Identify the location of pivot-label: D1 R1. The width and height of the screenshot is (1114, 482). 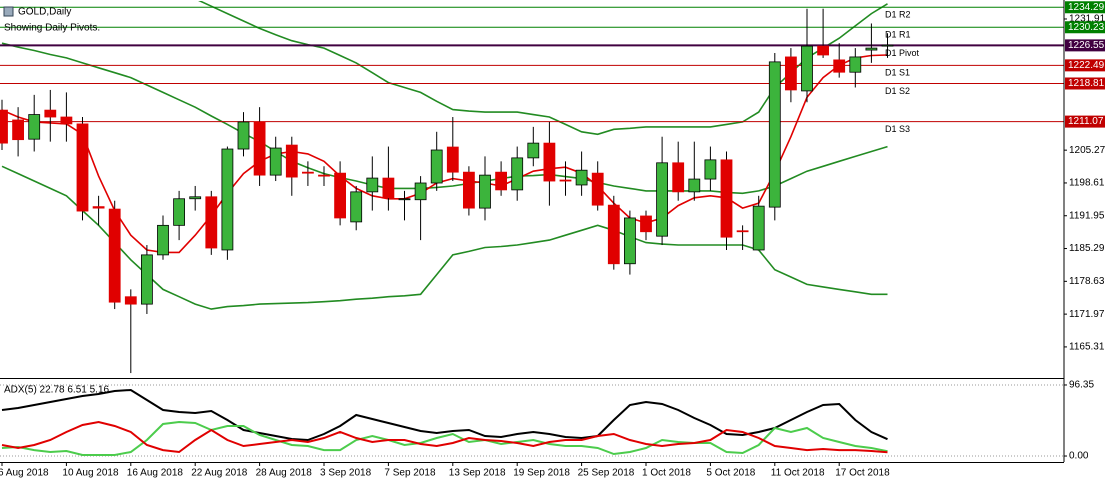
(898, 35).